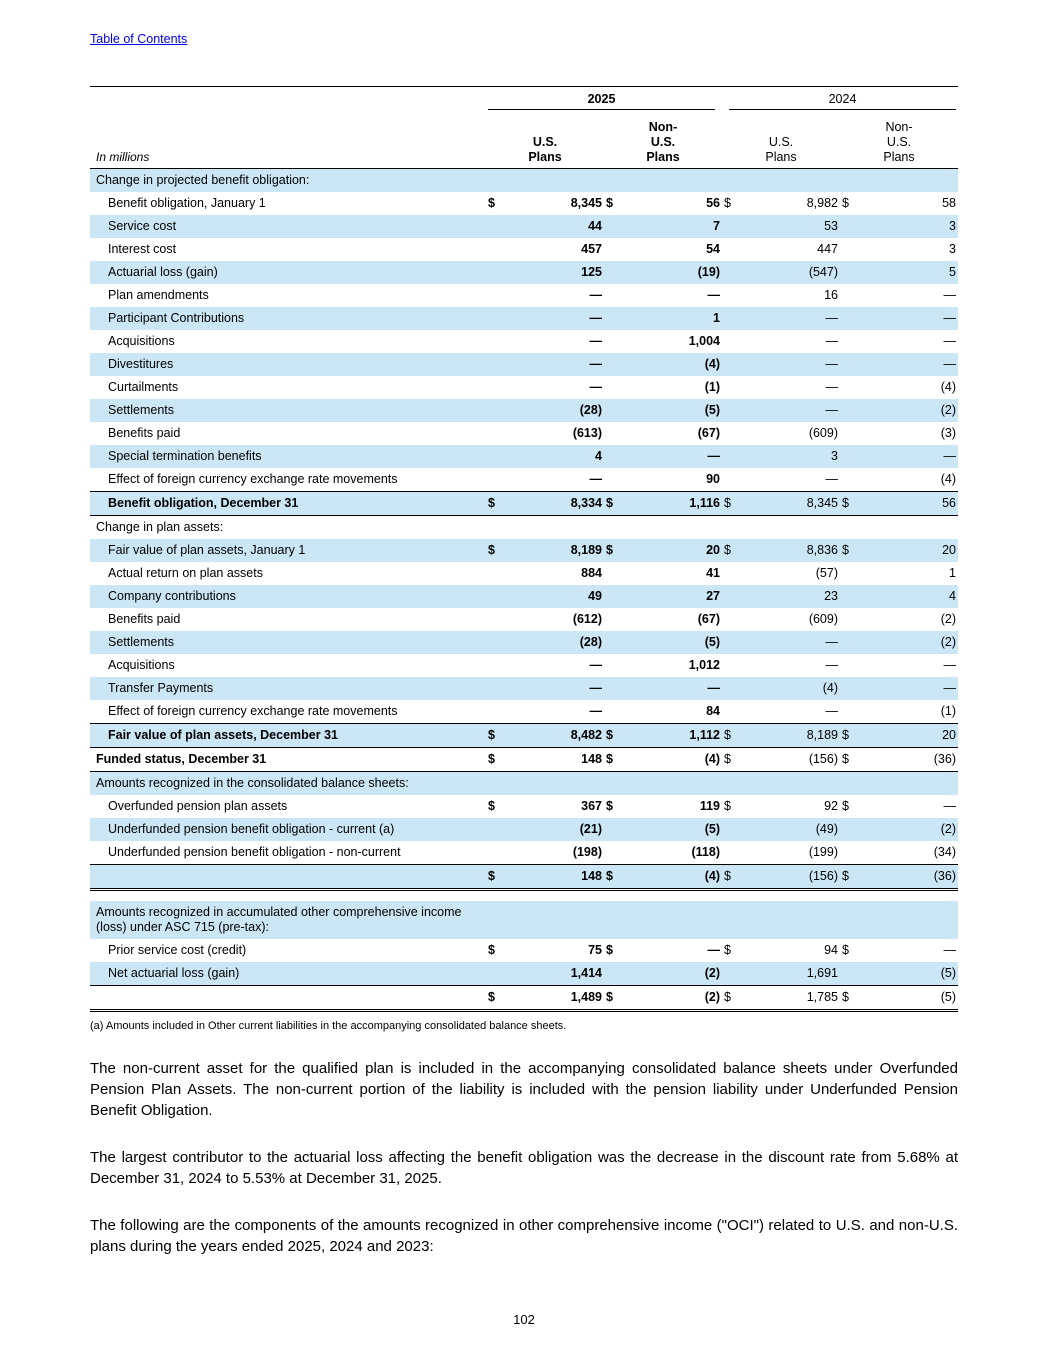  What do you see at coordinates (288, 226) in the screenshot?
I see `row-label: Service cost` at bounding box center [288, 226].